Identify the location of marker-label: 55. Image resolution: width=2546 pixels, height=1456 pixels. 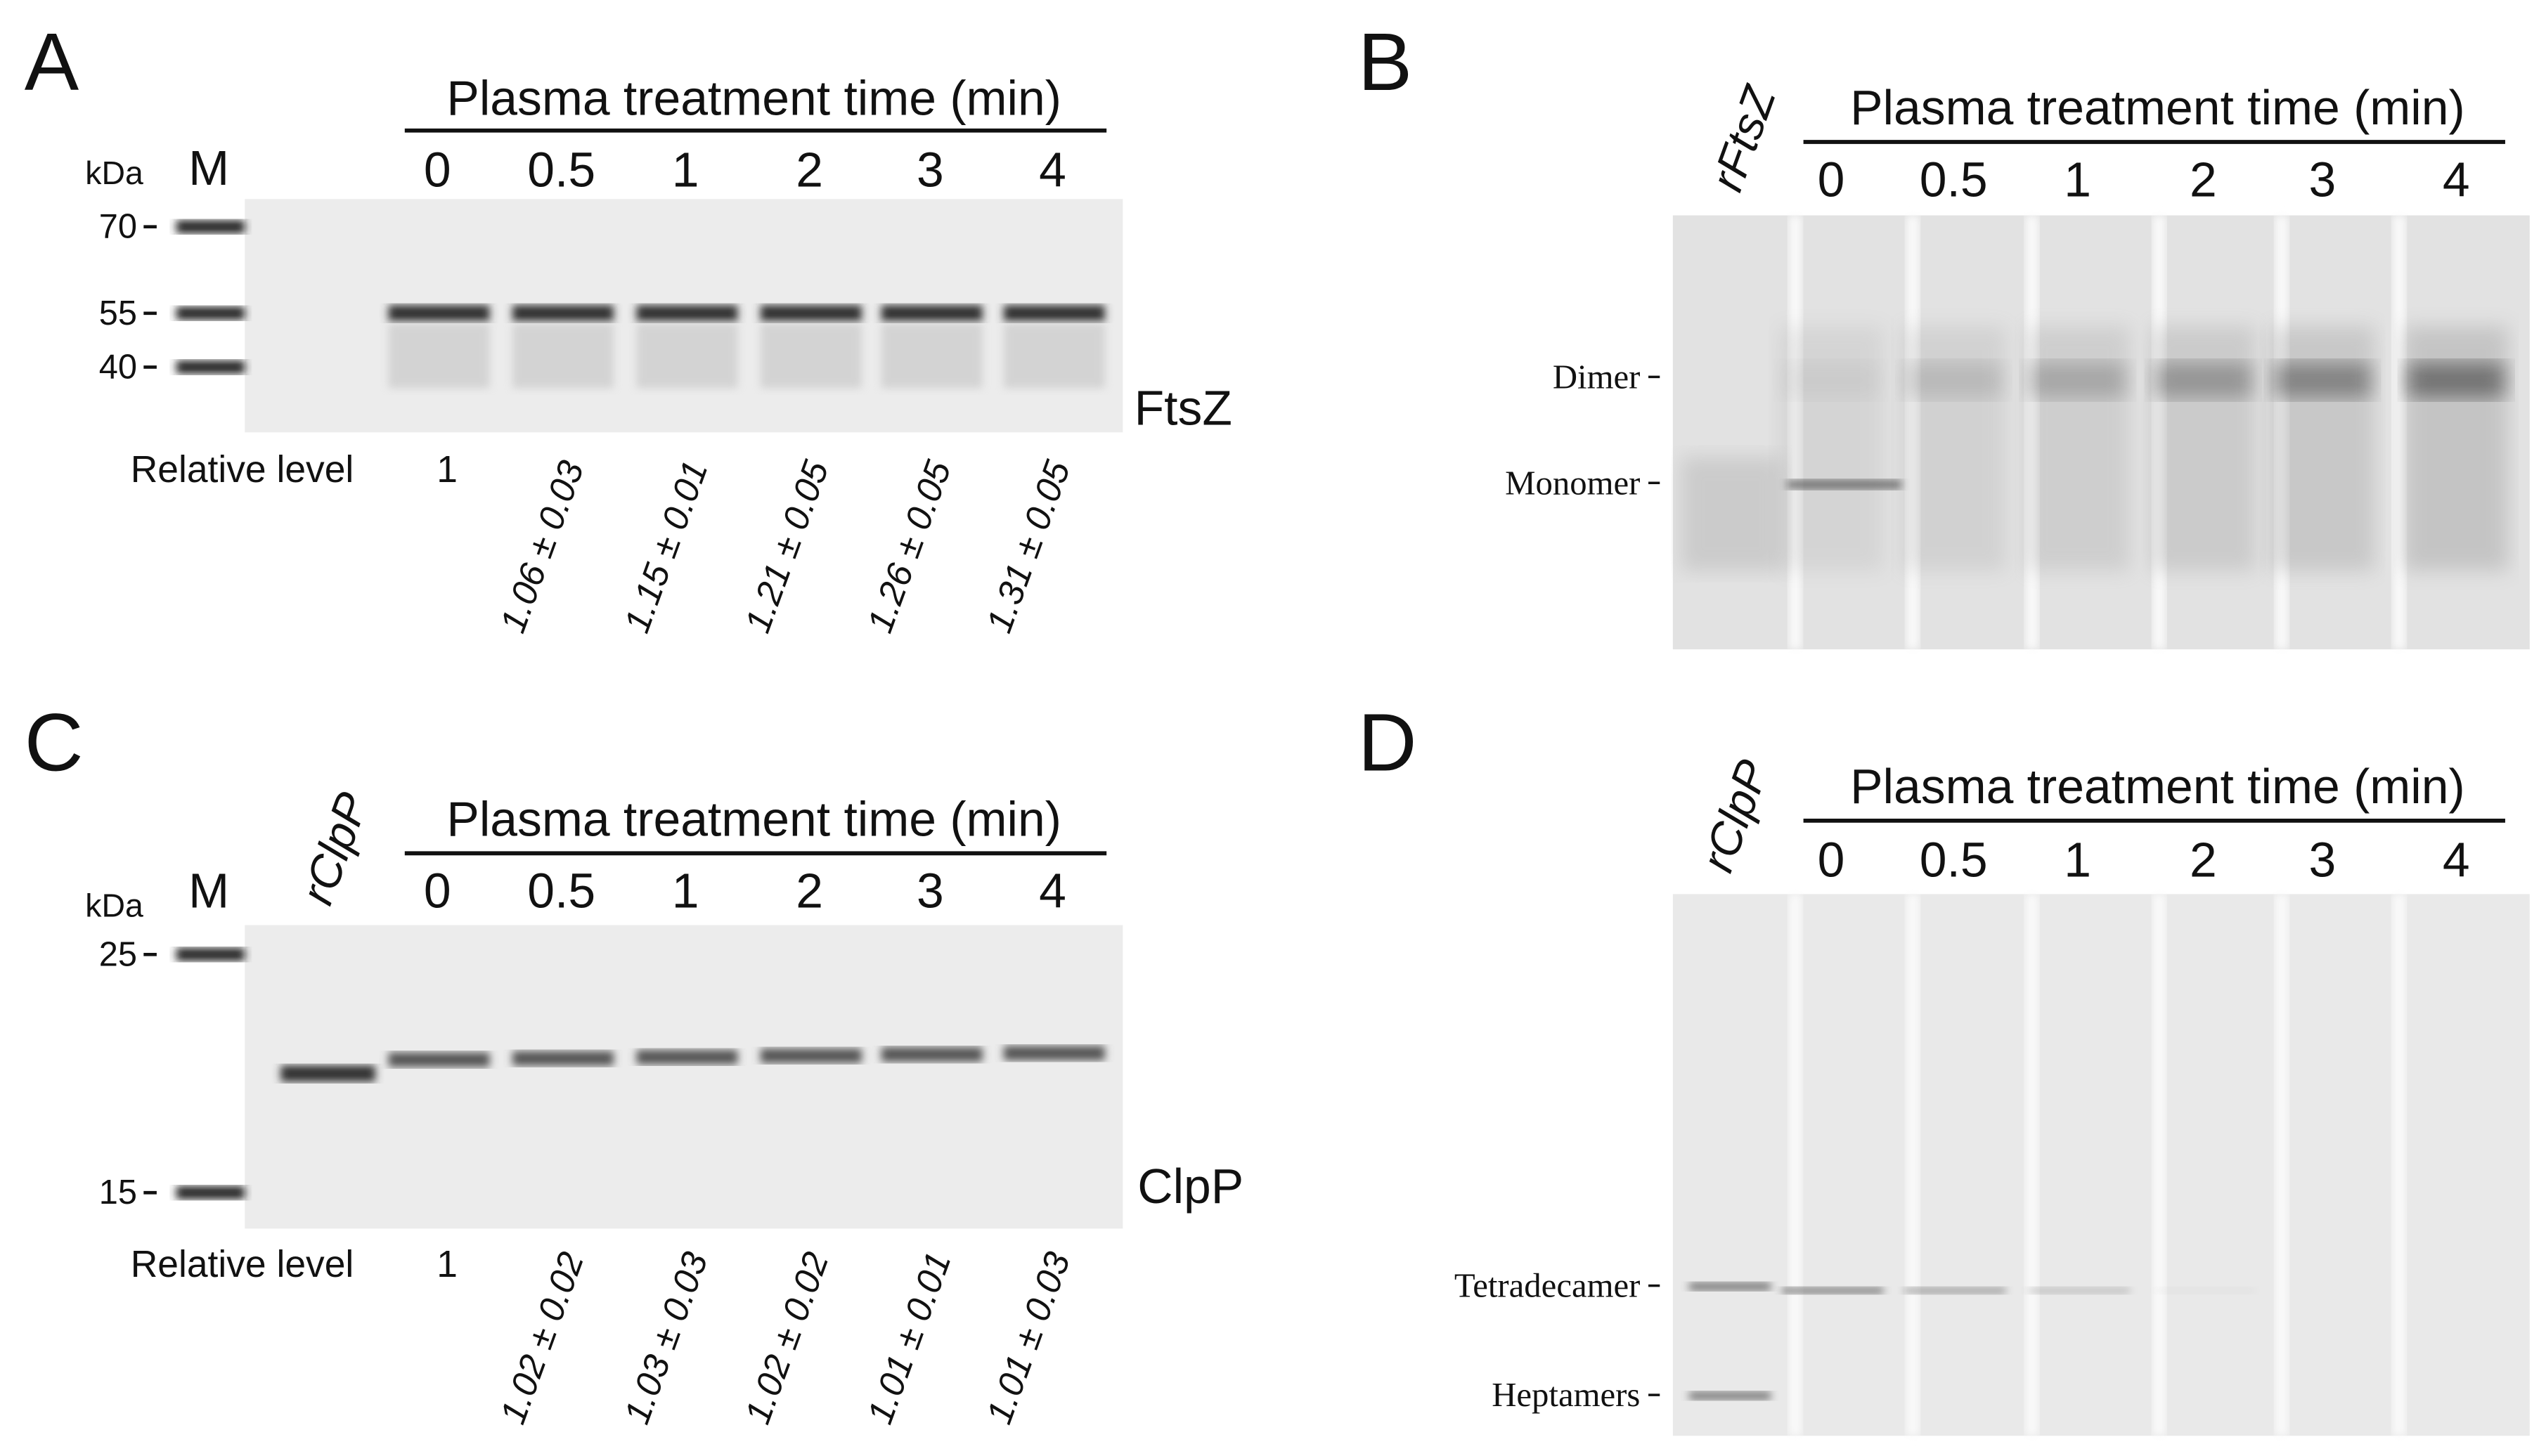
(118, 313).